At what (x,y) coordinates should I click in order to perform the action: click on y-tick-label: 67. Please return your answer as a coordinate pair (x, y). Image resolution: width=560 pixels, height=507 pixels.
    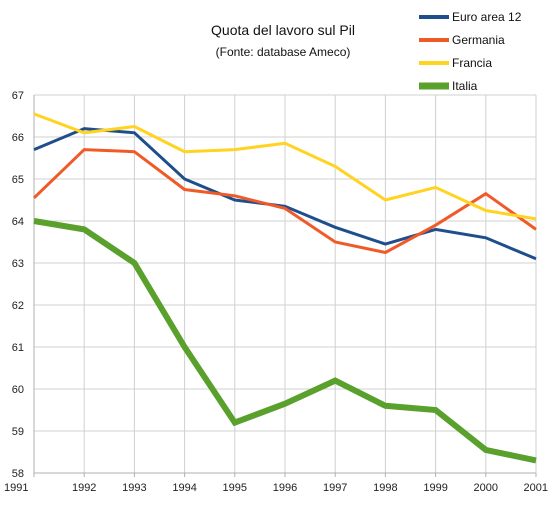
    Looking at the image, I should click on (18, 96).